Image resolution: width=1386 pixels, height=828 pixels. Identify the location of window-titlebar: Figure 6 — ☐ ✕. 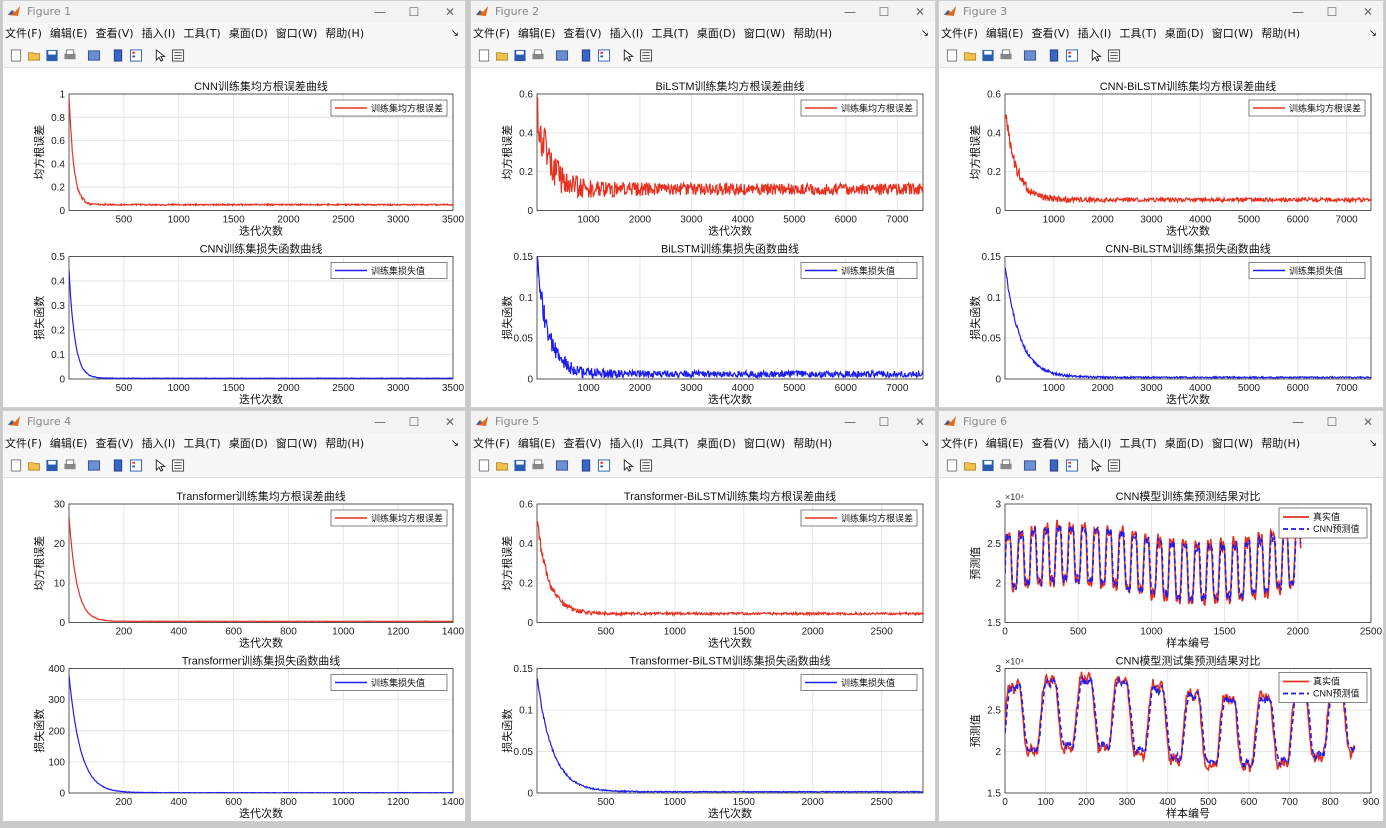
(1161, 422).